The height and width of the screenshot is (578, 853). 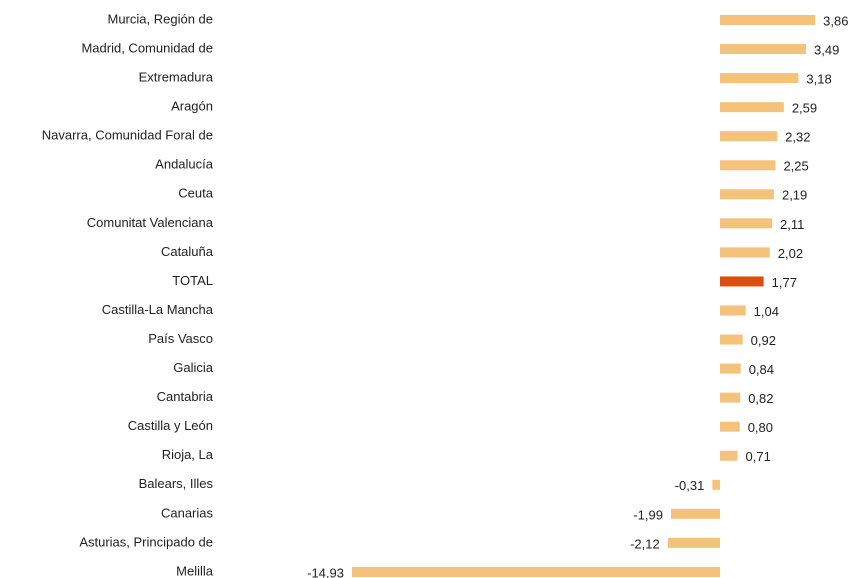 I want to click on value-label: 1,77, so click(x=784, y=282).